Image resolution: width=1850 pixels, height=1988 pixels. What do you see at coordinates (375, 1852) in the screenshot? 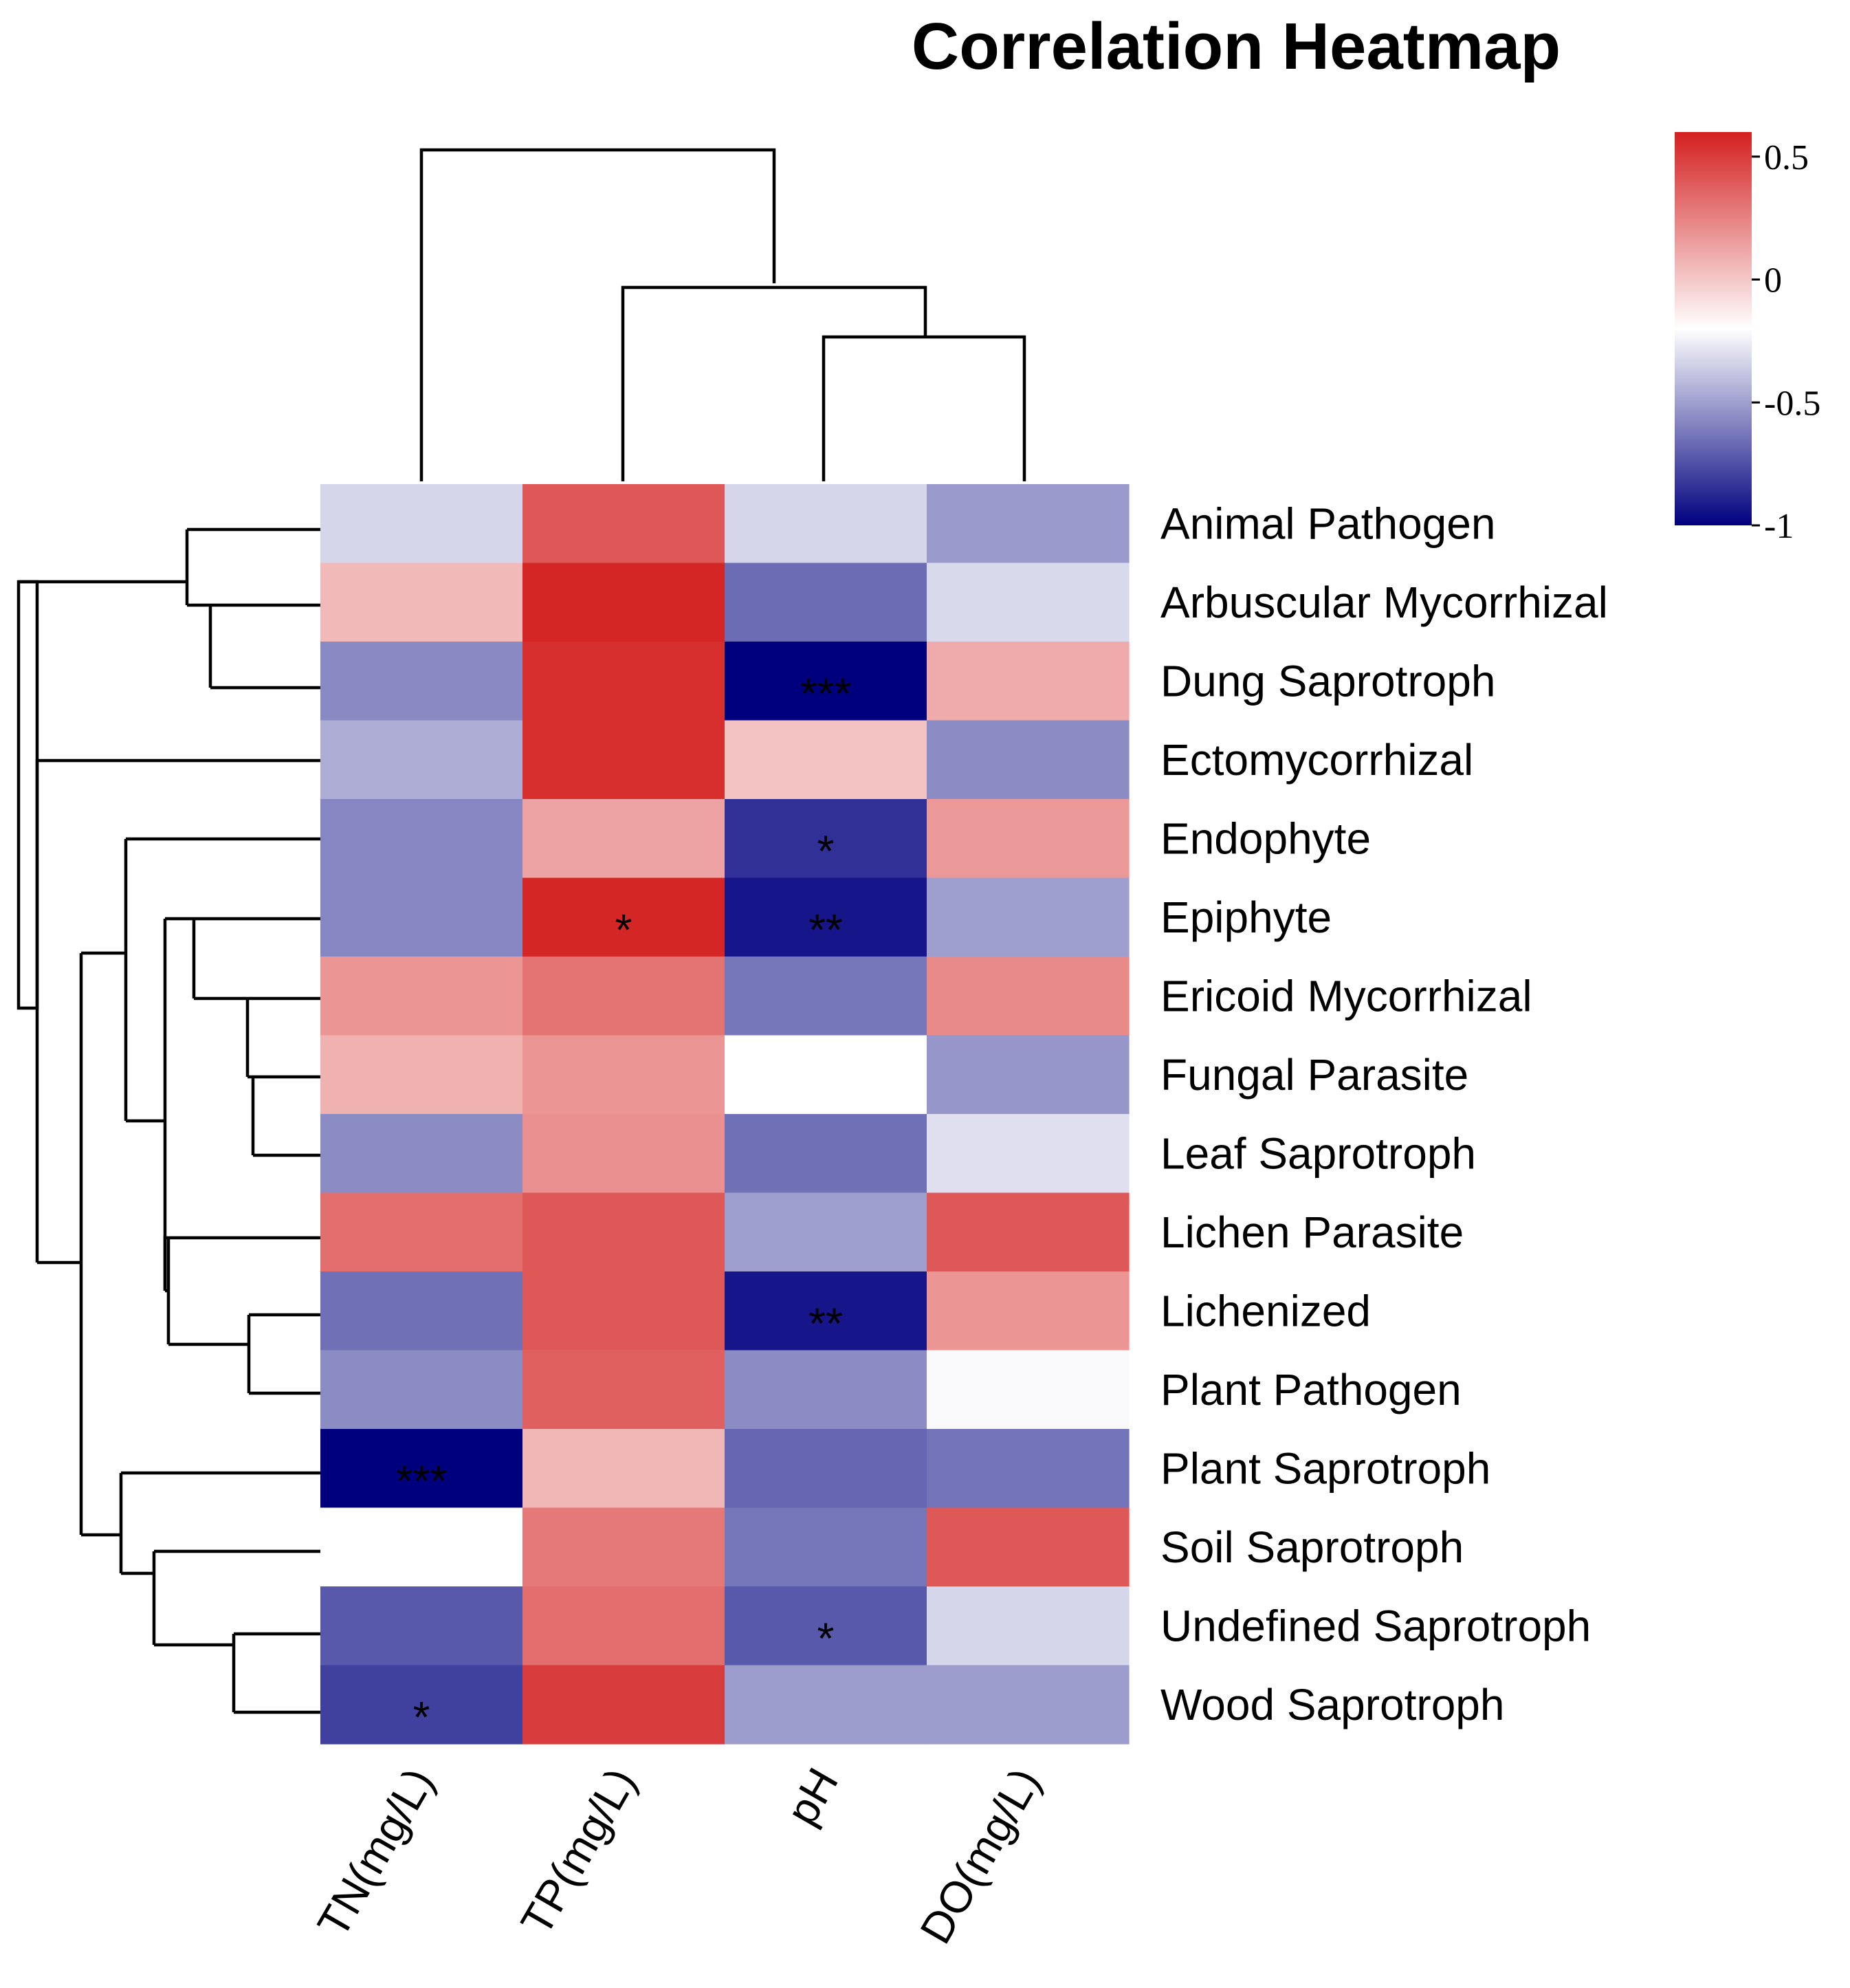
I see `column-label: TN(mg/L)` at bounding box center [375, 1852].